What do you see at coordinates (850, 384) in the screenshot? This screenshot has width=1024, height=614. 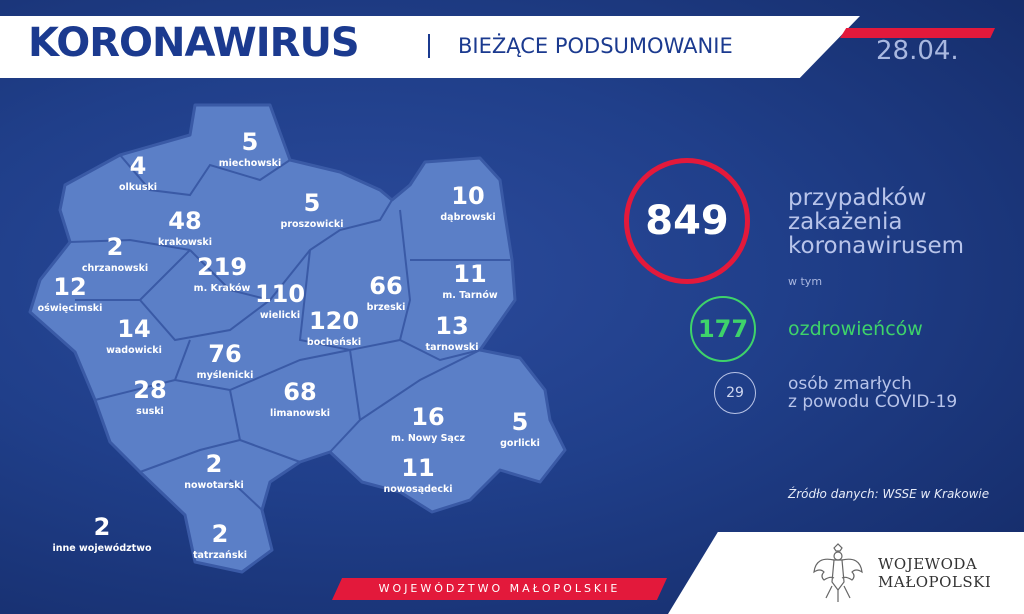 I see `deaths-label-line: osób zmarłych` at bounding box center [850, 384].